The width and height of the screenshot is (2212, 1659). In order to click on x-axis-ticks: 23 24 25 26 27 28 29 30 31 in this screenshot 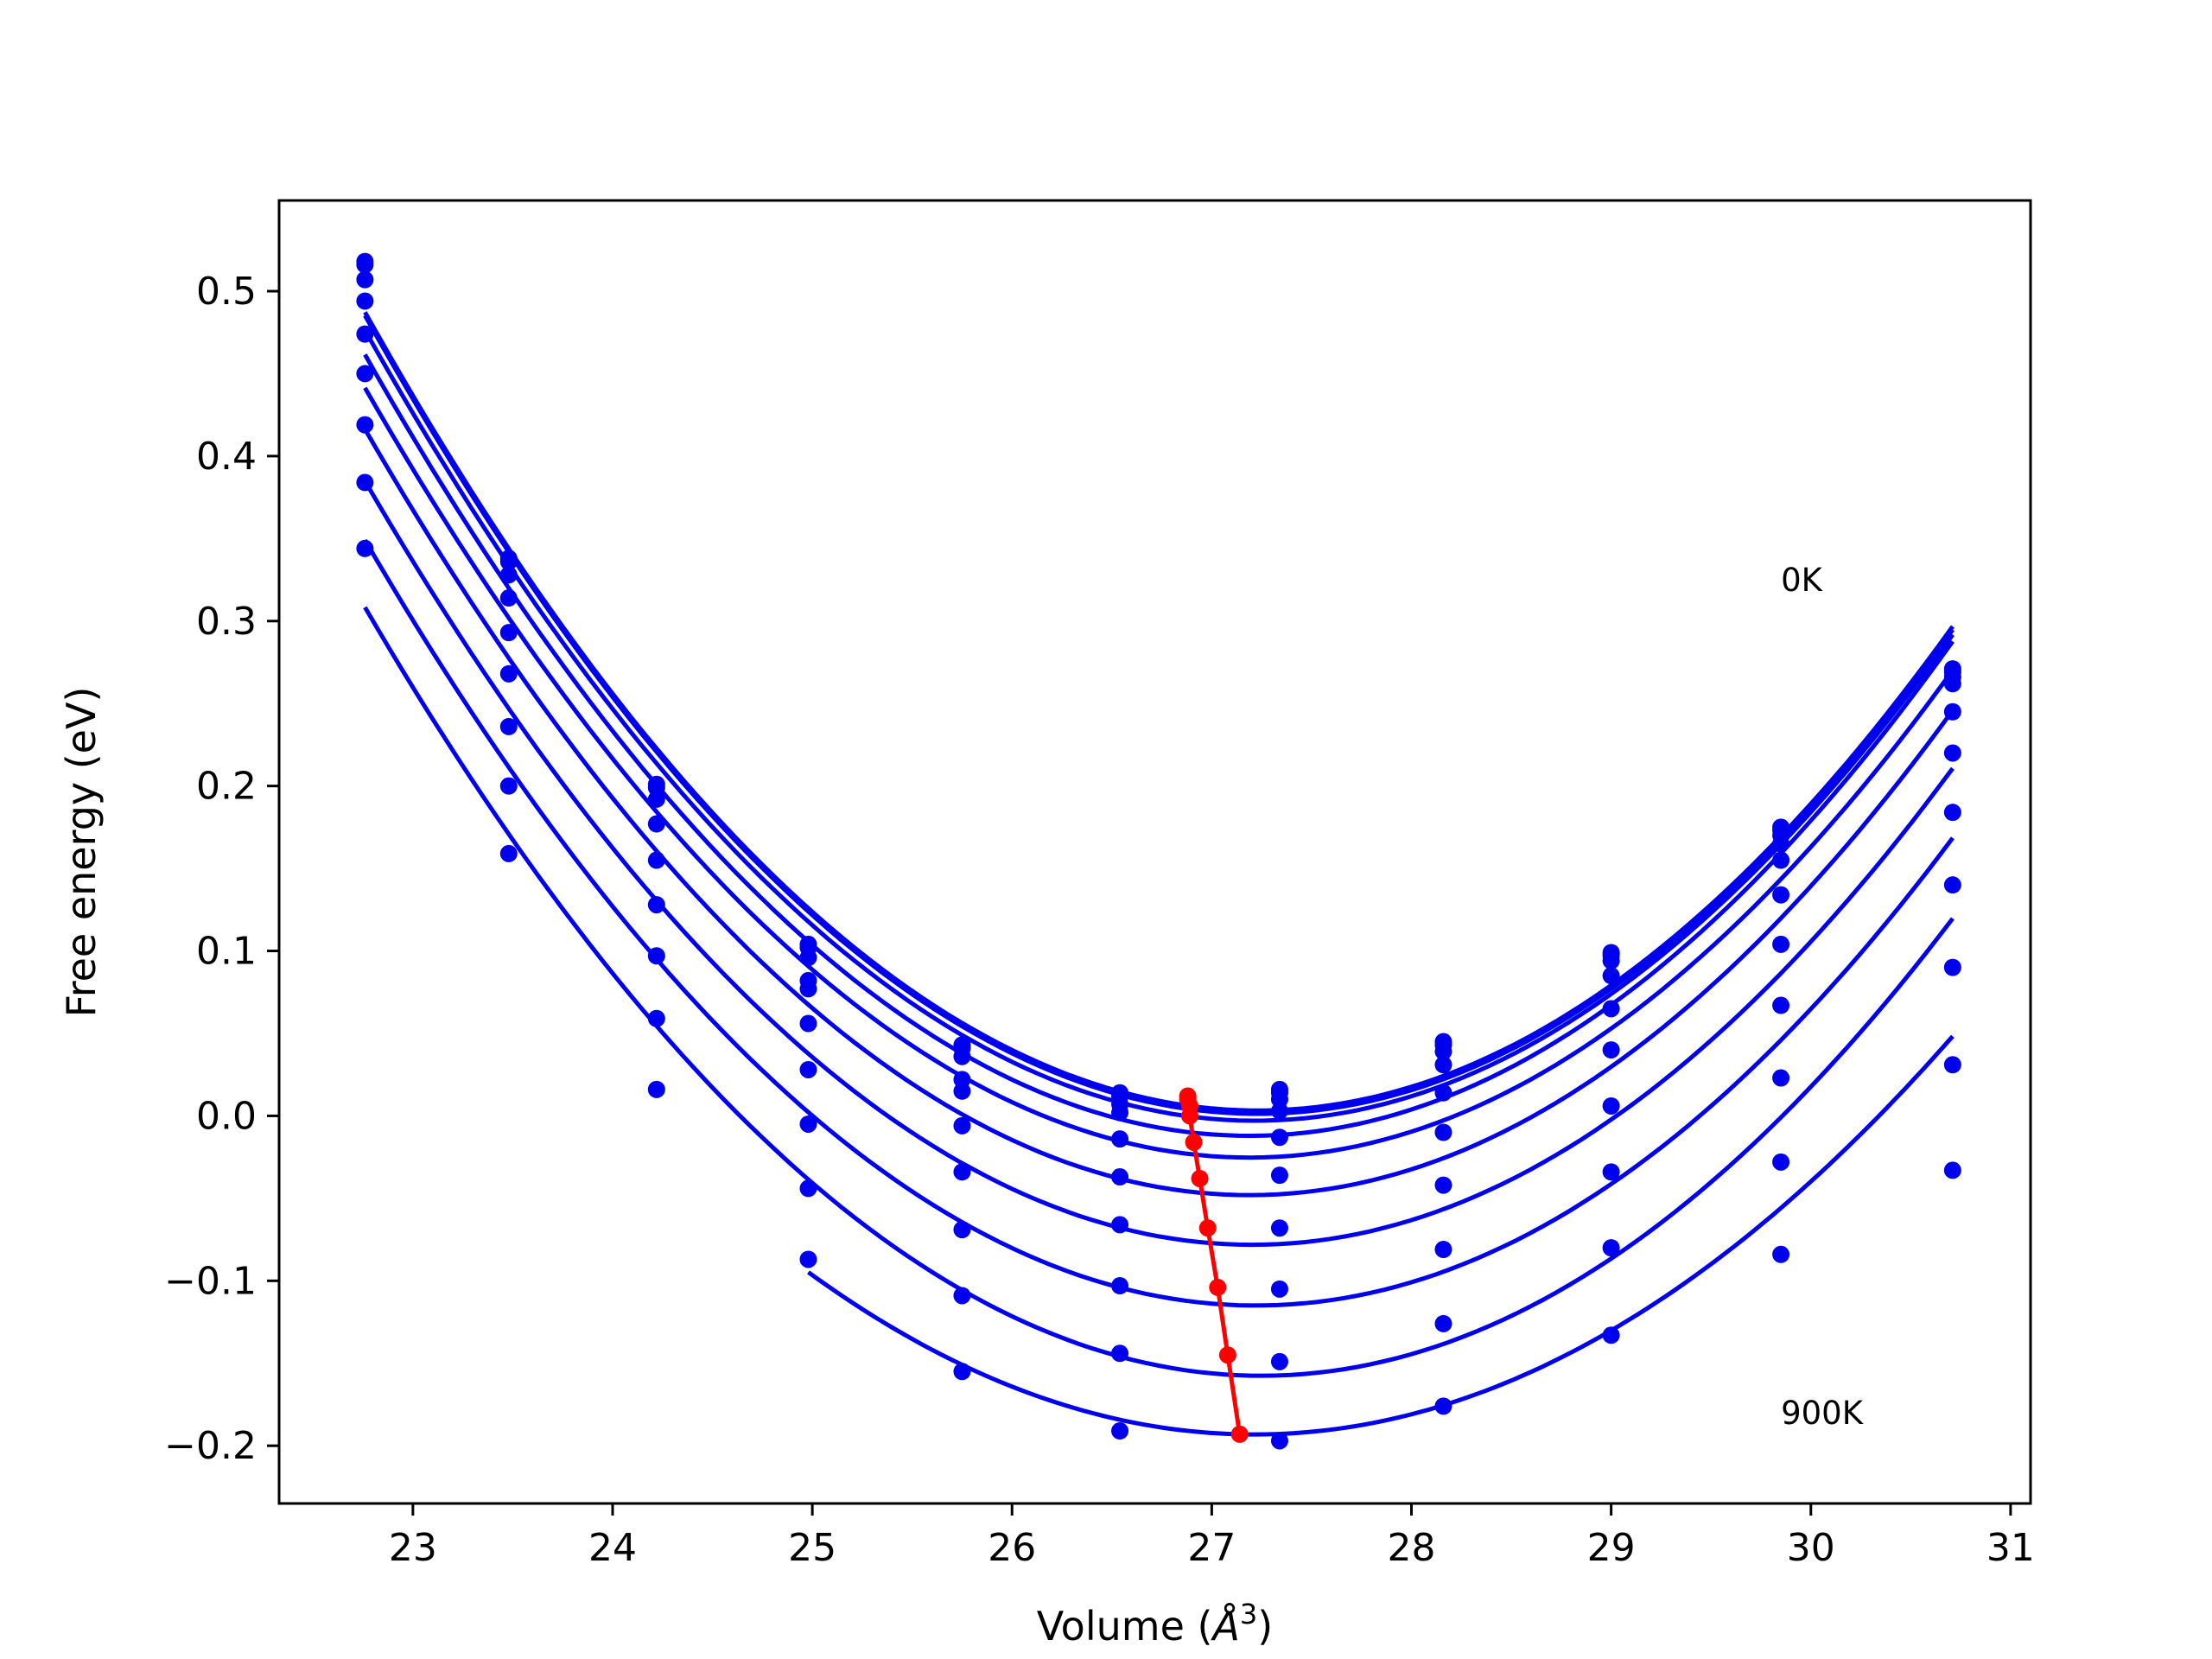, I will do `click(1212, 1536)`.